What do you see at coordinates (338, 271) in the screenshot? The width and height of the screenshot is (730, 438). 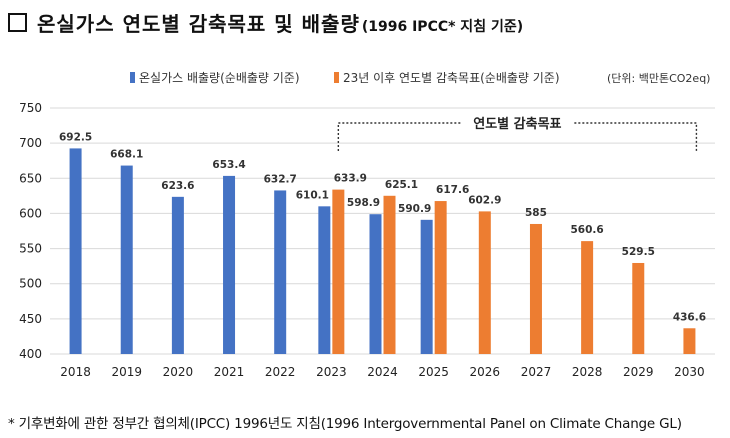 I see `bar-target-2023` at bounding box center [338, 271].